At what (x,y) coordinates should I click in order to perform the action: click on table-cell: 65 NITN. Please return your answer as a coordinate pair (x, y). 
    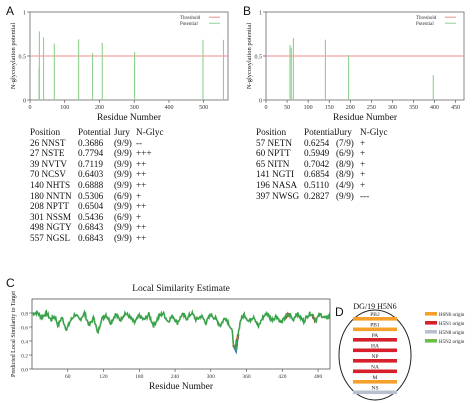
    Looking at the image, I should click on (273, 163).